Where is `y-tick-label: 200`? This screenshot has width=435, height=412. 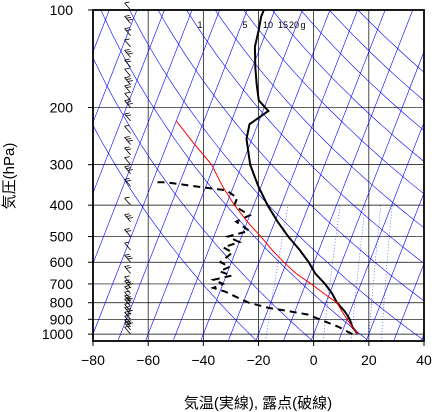
y-tick-label: 200 is located at coordinates (62, 108).